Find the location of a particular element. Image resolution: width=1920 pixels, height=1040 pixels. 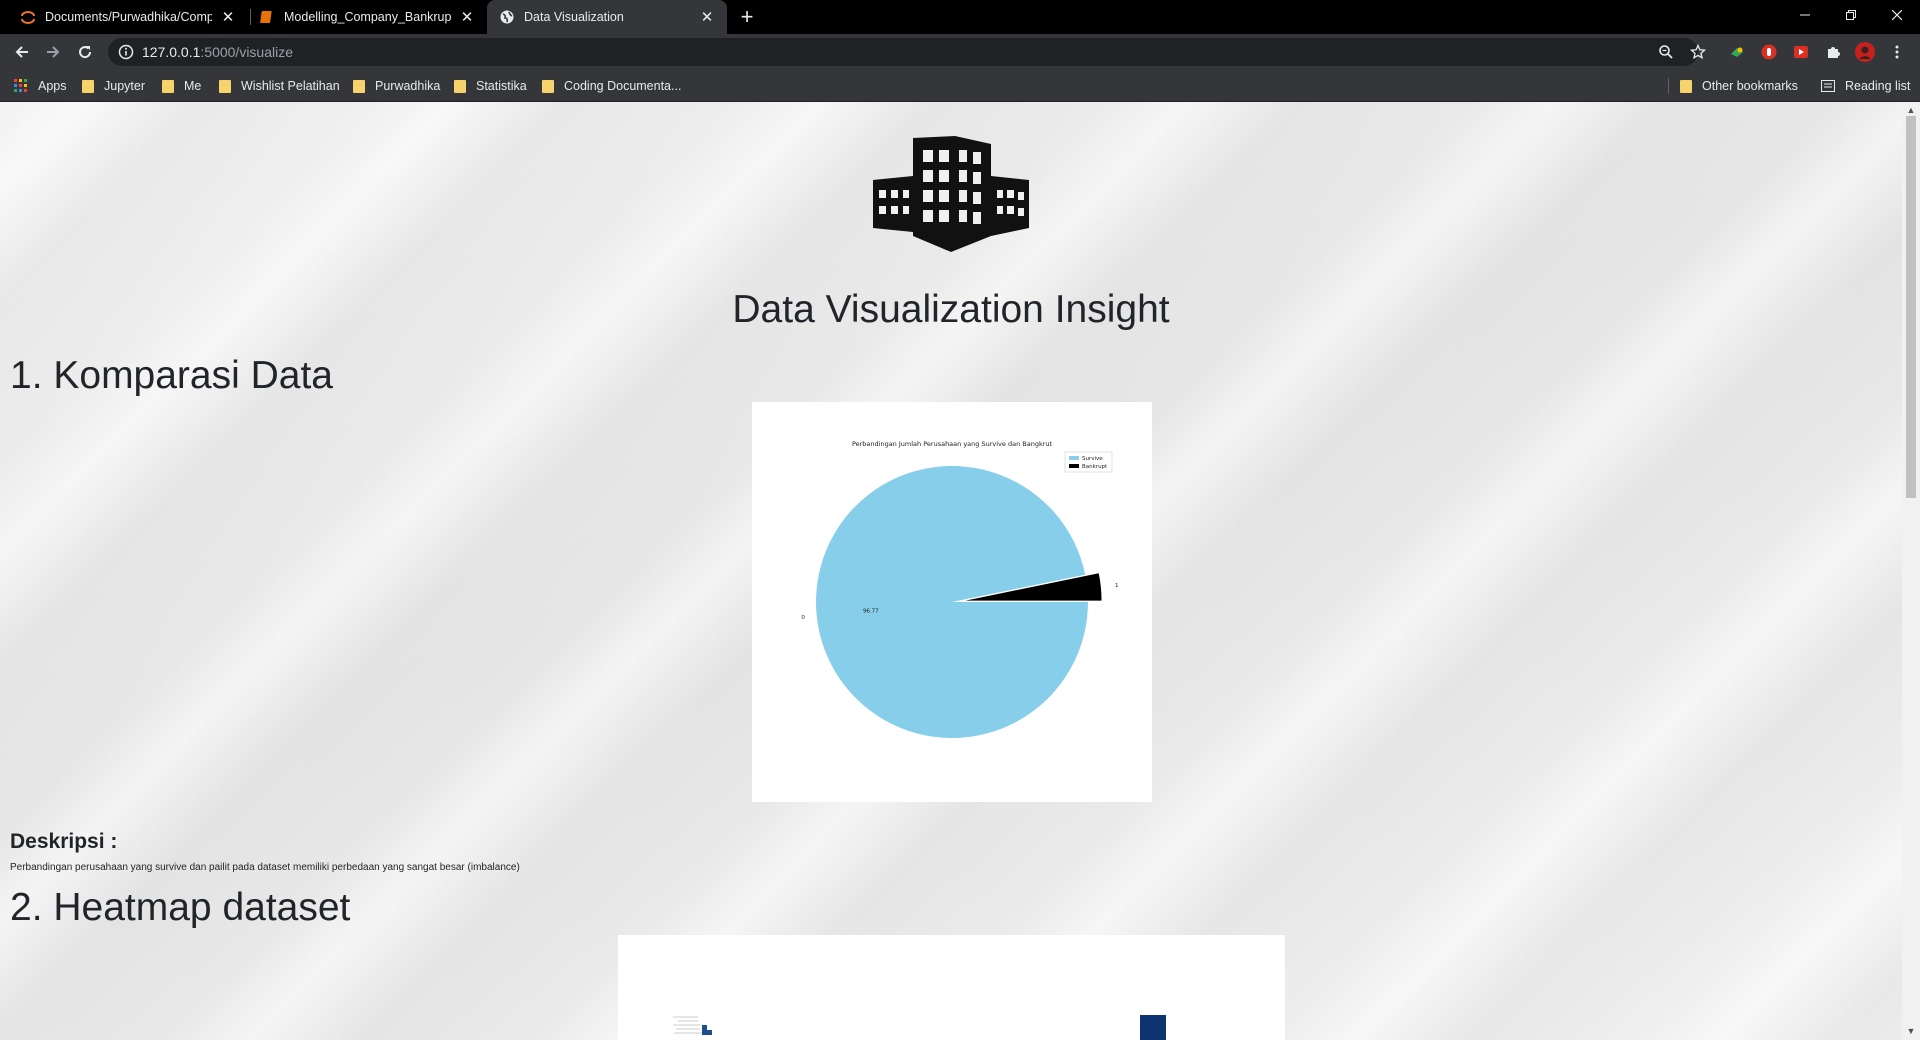

bookmark-purwadhika: Purwadhika is located at coordinates (396, 86).